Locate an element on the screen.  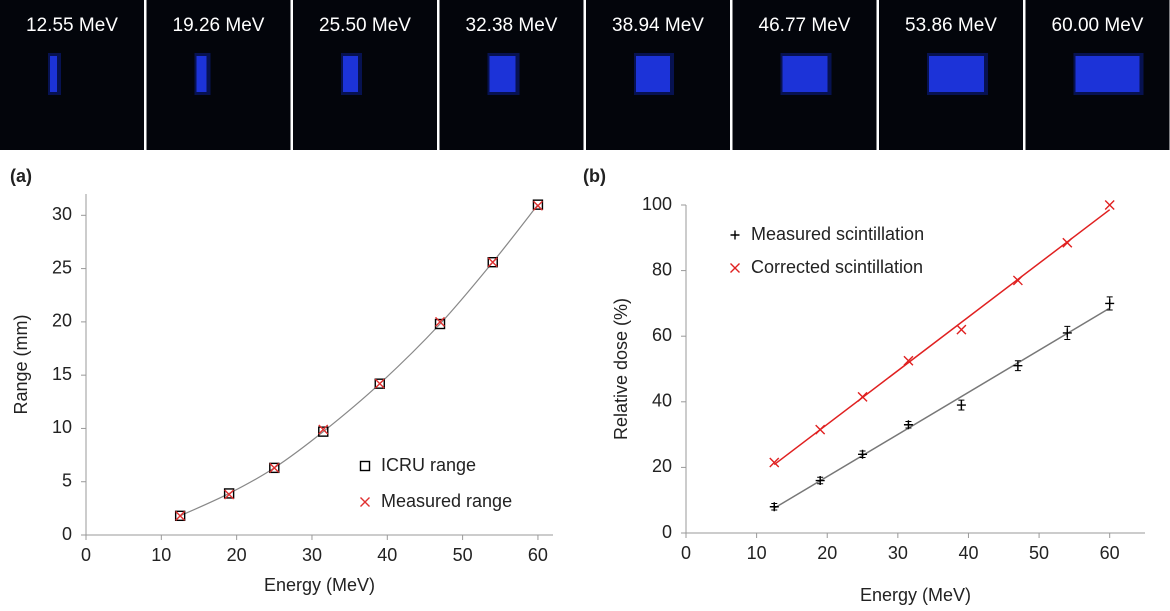
panel-label: 60.00 MeV is located at coordinates (1098, 25).